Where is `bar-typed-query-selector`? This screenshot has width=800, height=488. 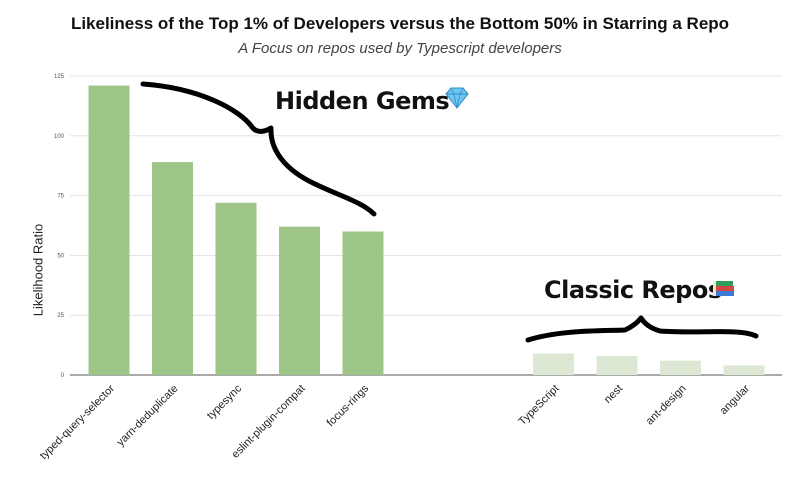
bar-typed-query-selector is located at coordinates (109, 230).